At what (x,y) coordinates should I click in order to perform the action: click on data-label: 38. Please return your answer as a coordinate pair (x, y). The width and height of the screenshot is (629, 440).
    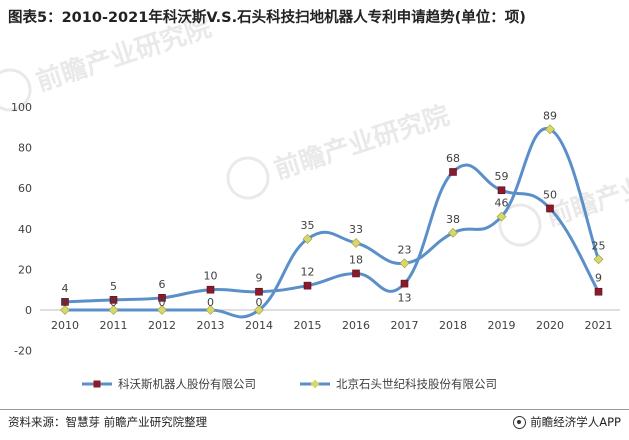
    Looking at the image, I should click on (453, 219).